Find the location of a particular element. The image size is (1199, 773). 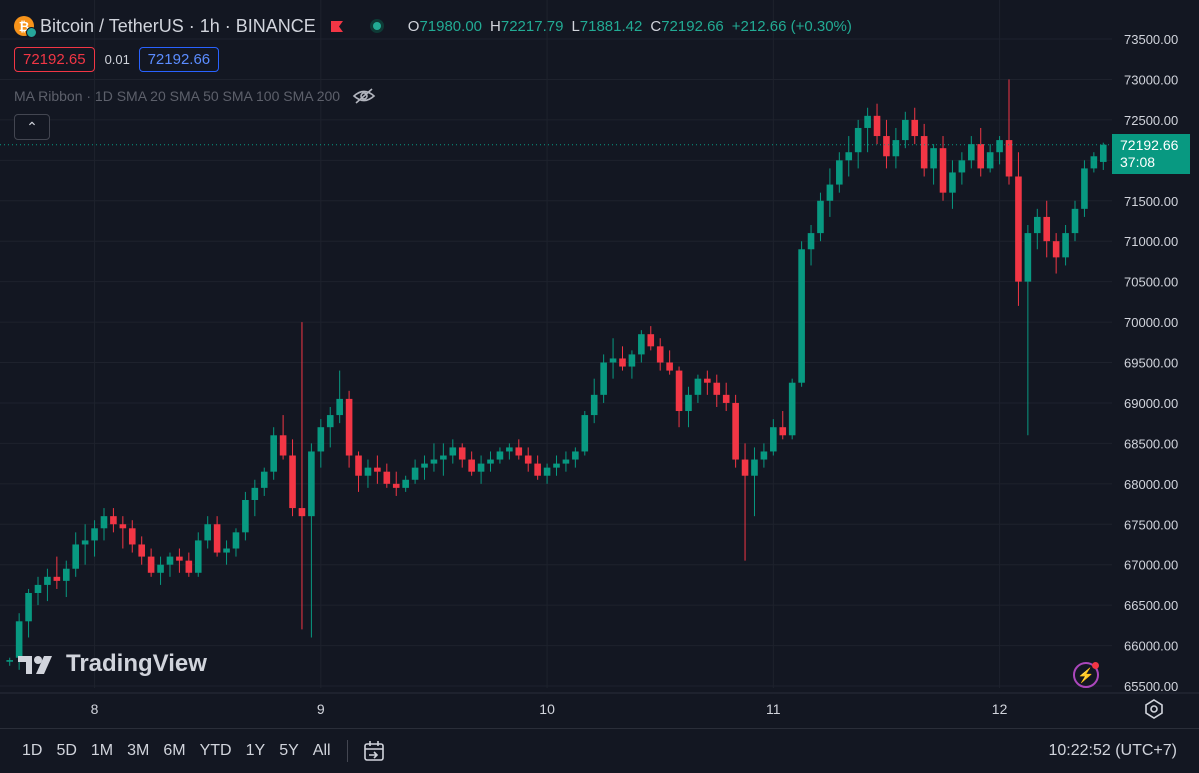

range-6m: 6M is located at coordinates (174, 750).